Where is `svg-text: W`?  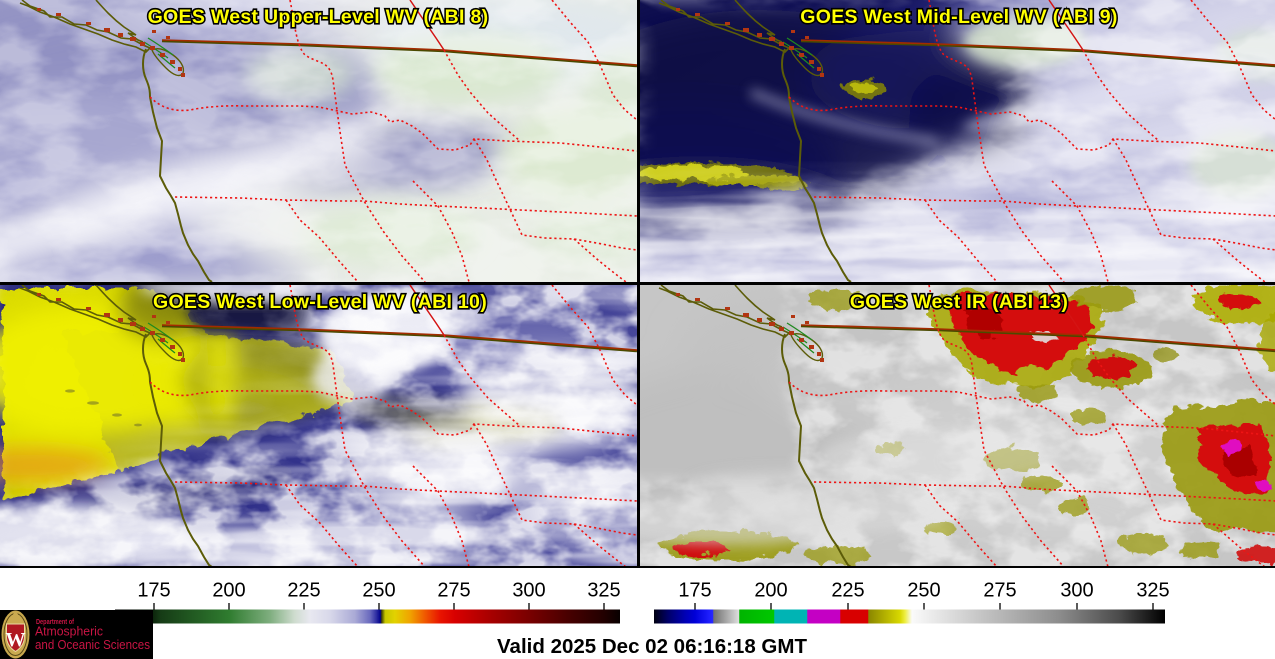
svg-text: W is located at coordinates (16, 640).